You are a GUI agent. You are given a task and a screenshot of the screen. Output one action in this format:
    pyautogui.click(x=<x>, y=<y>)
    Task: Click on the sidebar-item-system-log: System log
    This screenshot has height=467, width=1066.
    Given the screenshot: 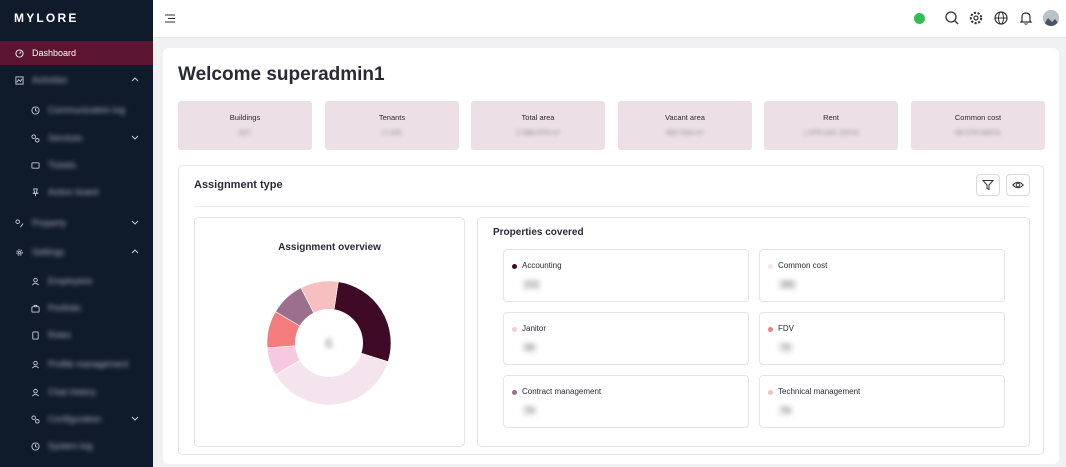 What is the action you would take?
    pyautogui.click(x=76, y=446)
    